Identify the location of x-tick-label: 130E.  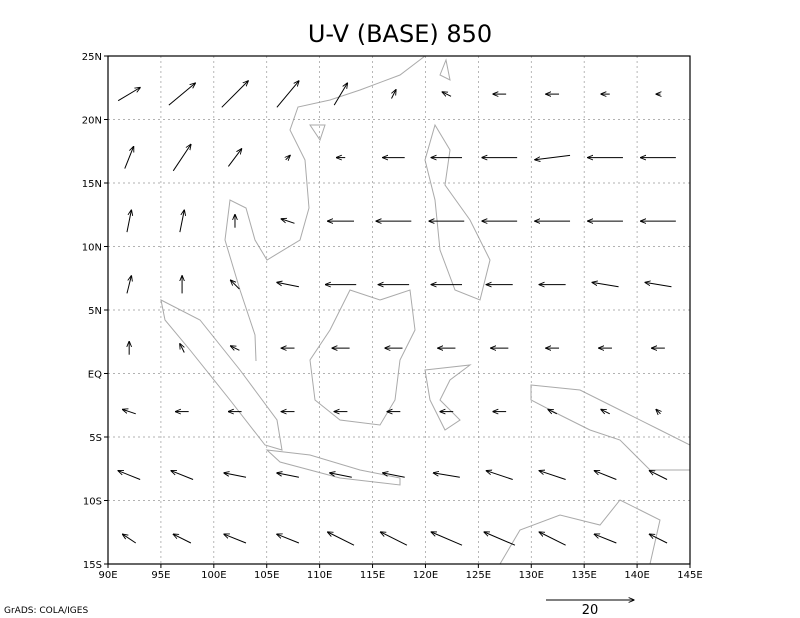
(531, 575).